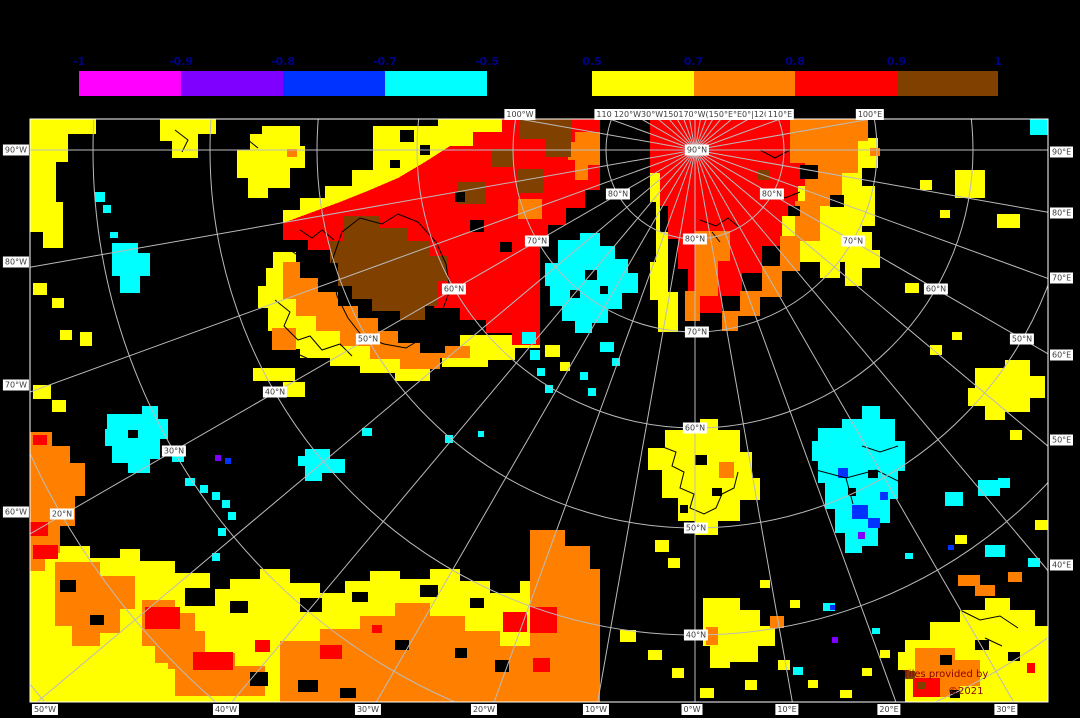 This screenshot has height=718, width=1080. Describe the element at coordinates (695, 428) in the screenshot. I see `graticule-label: 60°N` at that location.